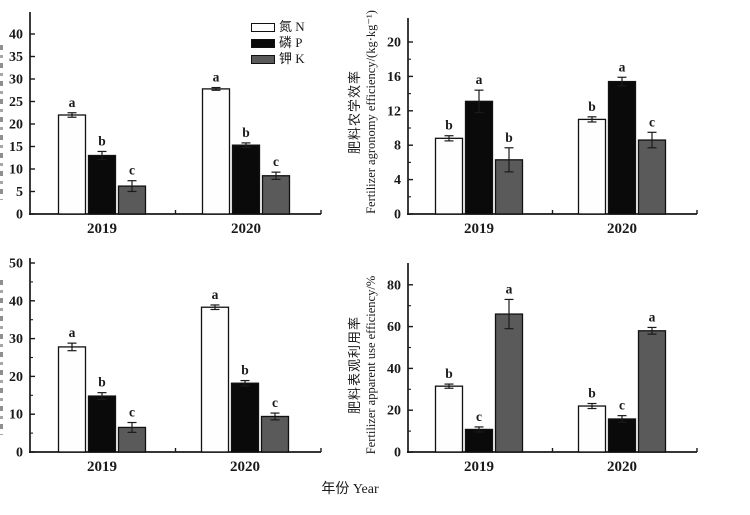  Describe the element at coordinates (394, 327) in the screenshot. I see `y-tick-label: 60` at that location.